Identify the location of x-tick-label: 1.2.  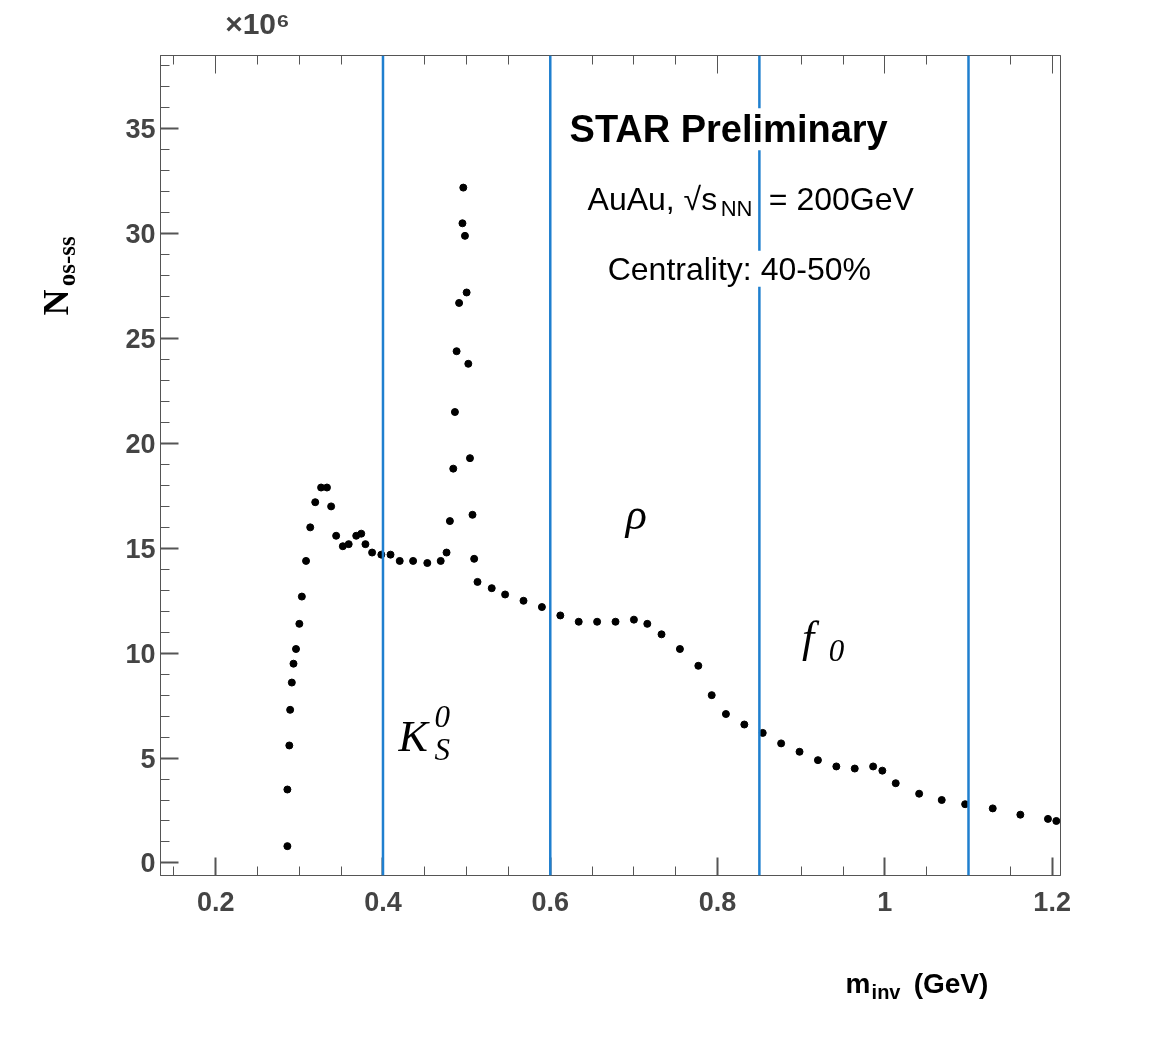
(1052, 901).